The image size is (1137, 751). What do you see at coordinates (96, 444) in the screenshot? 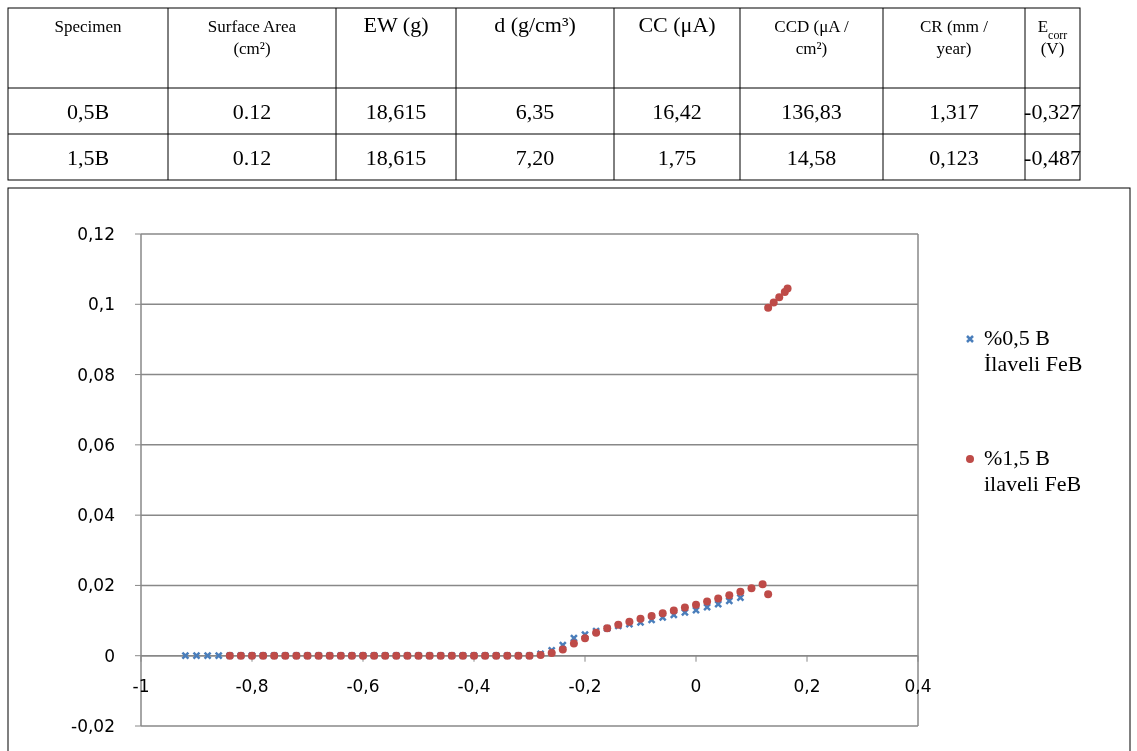
I see `y-tick-label: 0,06` at bounding box center [96, 444].